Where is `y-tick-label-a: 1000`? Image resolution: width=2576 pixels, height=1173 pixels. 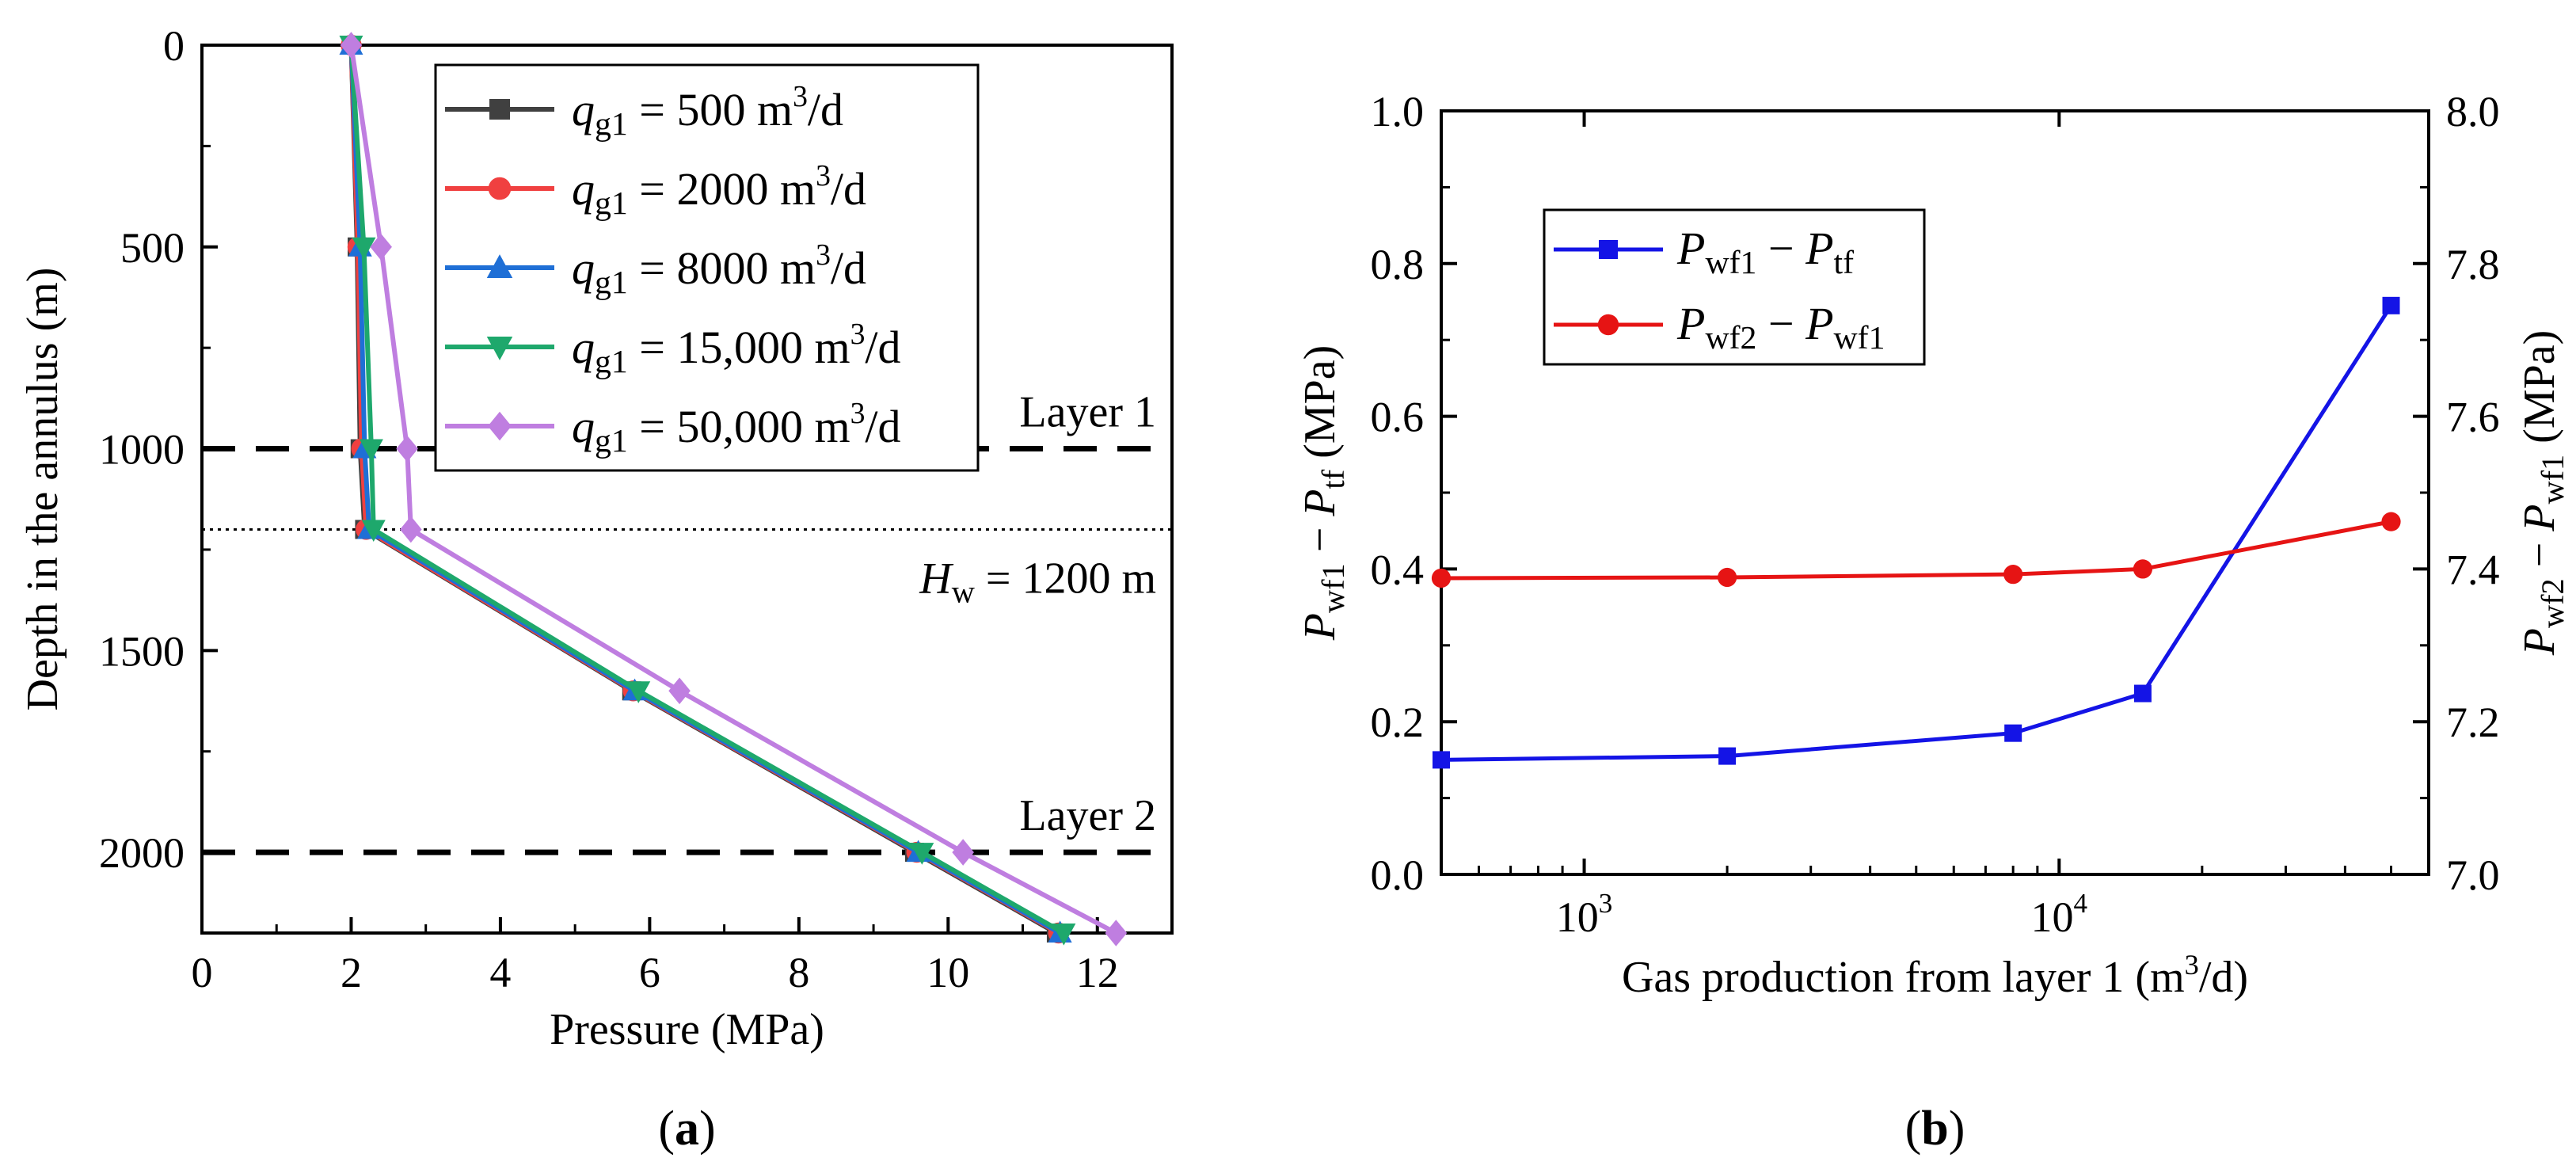
y-tick-label-a: 1000 is located at coordinates (142, 450).